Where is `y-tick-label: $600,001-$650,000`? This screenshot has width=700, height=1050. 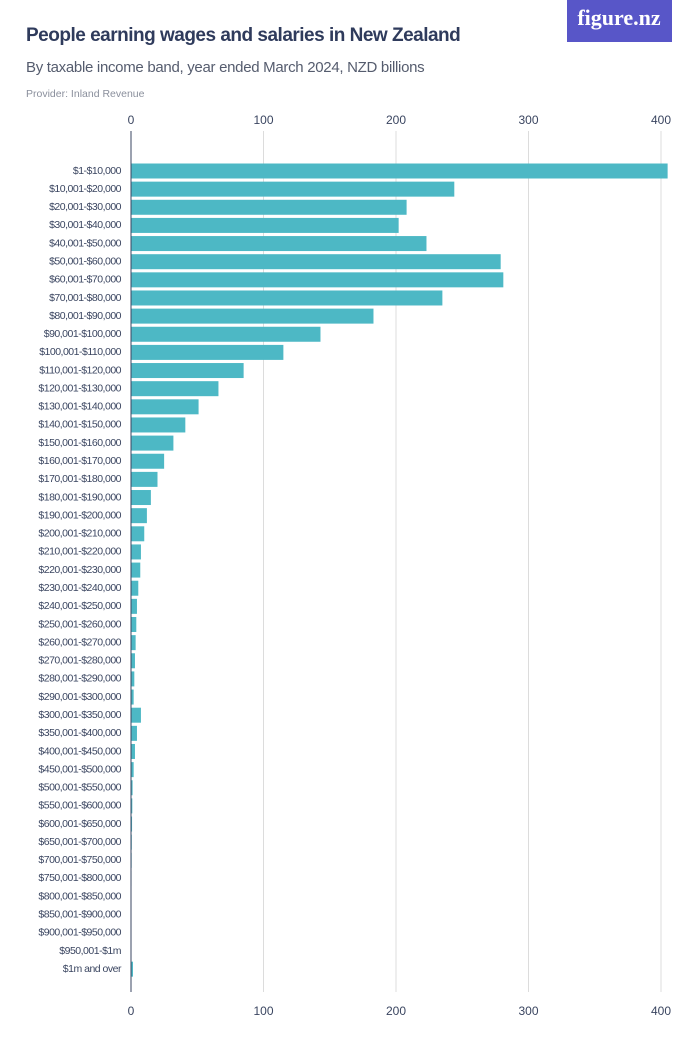
y-tick-label: $600,001-$650,000 is located at coordinates (79, 824).